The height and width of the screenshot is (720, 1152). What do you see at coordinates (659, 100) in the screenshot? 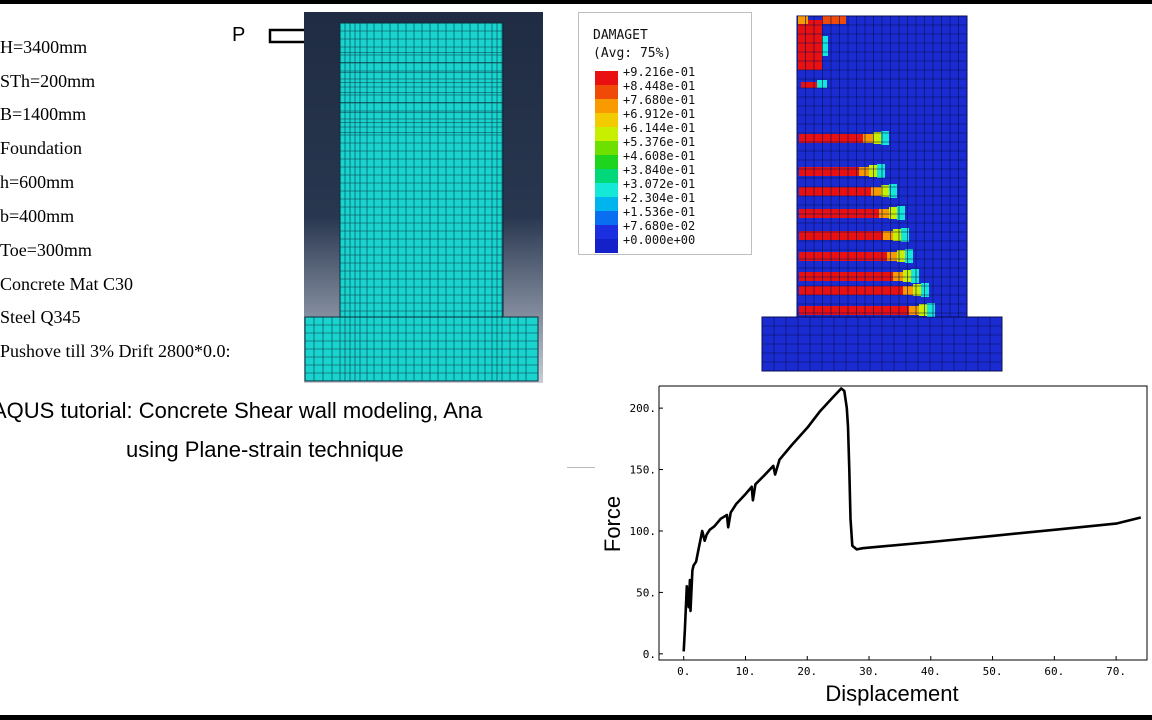
I see `legend-value: +7.680e-01` at bounding box center [659, 100].